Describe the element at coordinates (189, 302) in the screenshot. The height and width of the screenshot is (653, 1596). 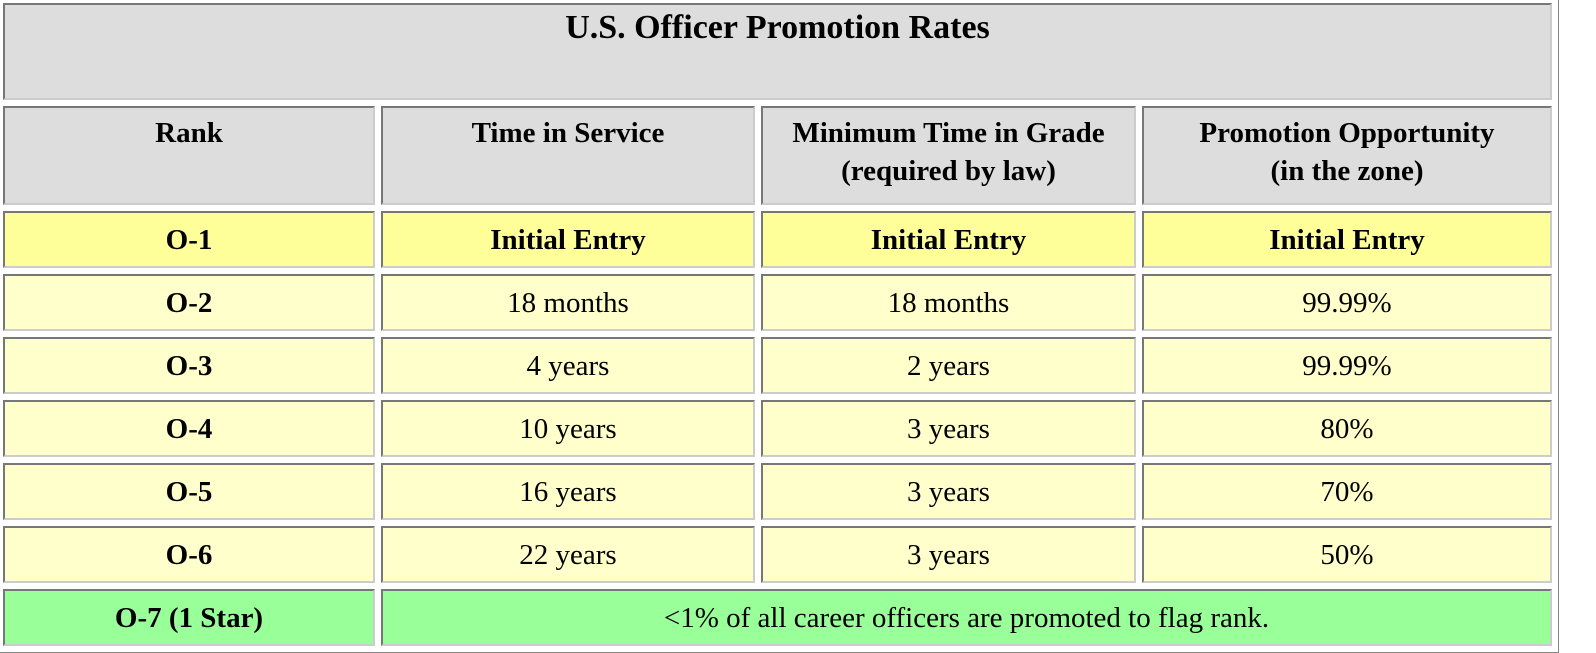
I see `rank-cell: O-2` at that location.